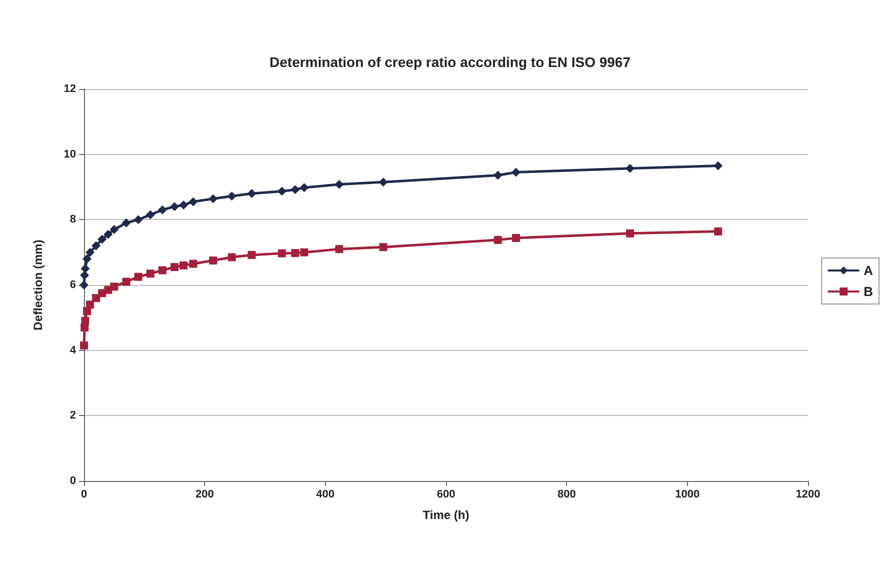 The image size is (891, 562). What do you see at coordinates (70, 154) in the screenshot?
I see `y-tick-label: 10` at bounding box center [70, 154].